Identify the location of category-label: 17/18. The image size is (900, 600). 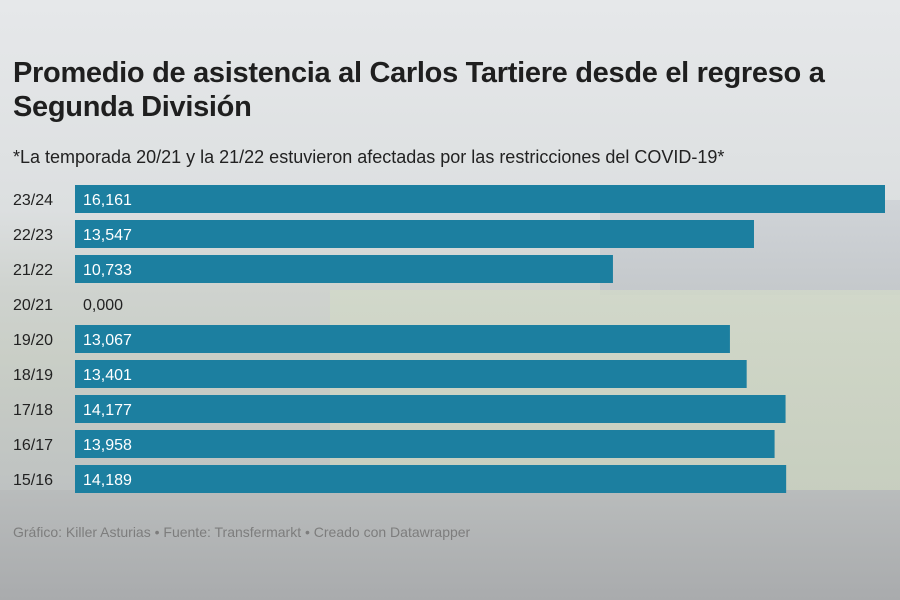
(33, 410).